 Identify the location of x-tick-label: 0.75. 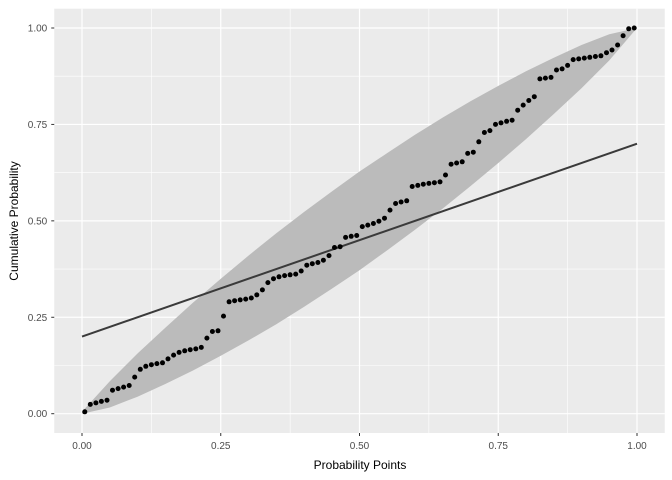
(499, 446).